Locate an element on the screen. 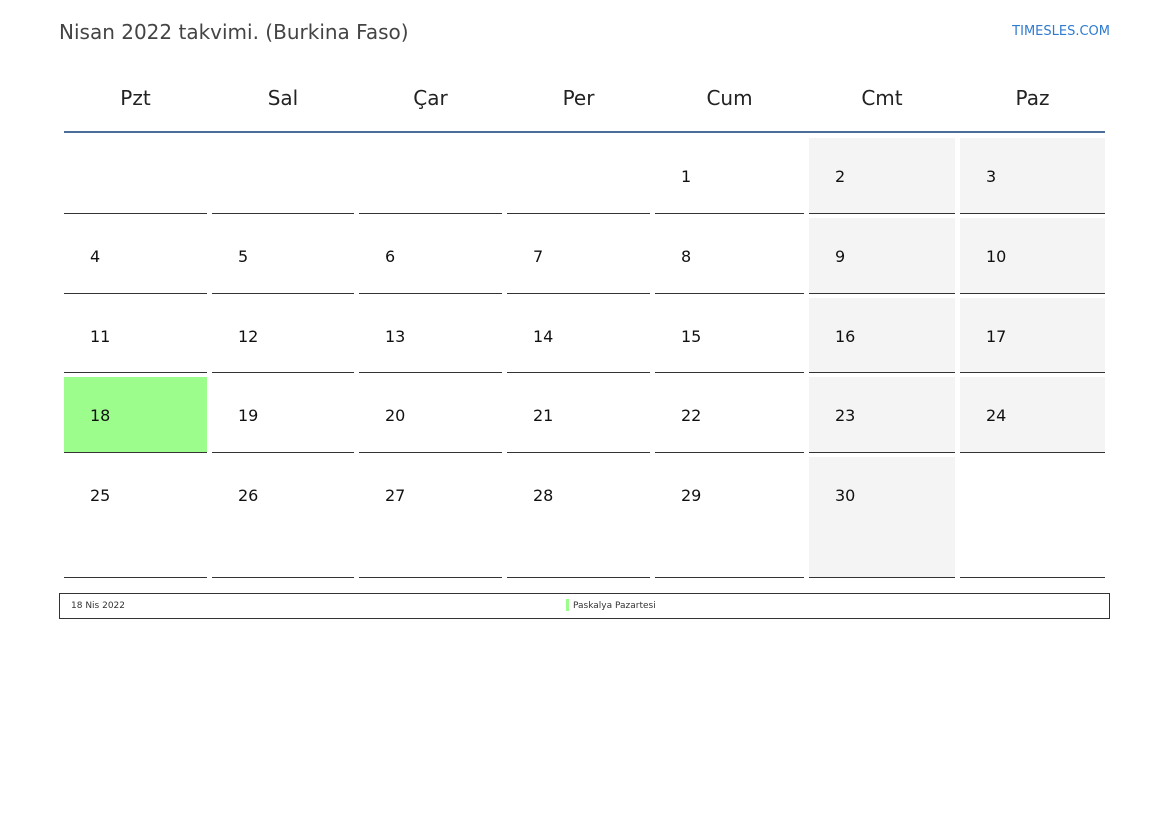 This screenshot has width=1169, height=827. day-number: 1 is located at coordinates (686, 176).